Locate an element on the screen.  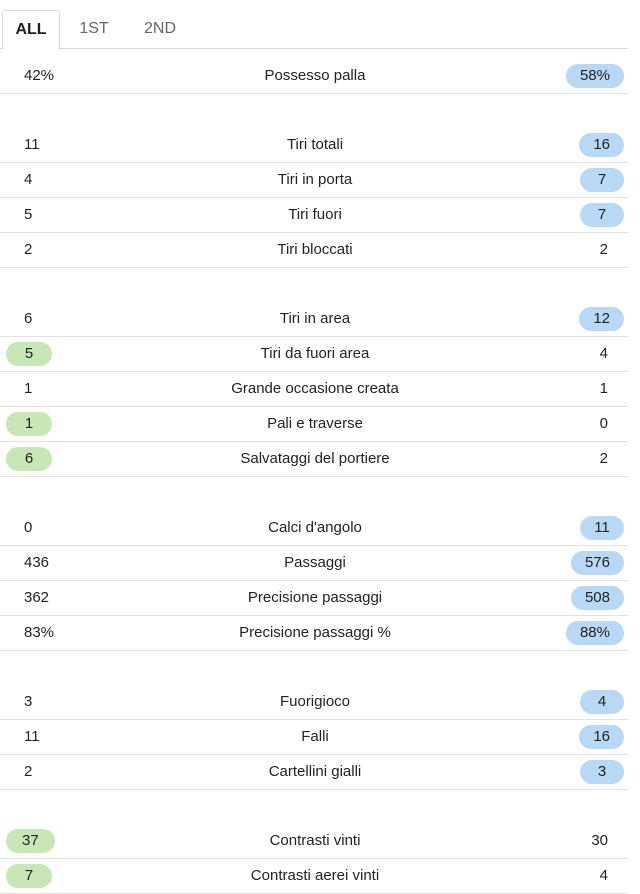
stat-label: Tiri da fuori area is located at coordinates (315, 353).